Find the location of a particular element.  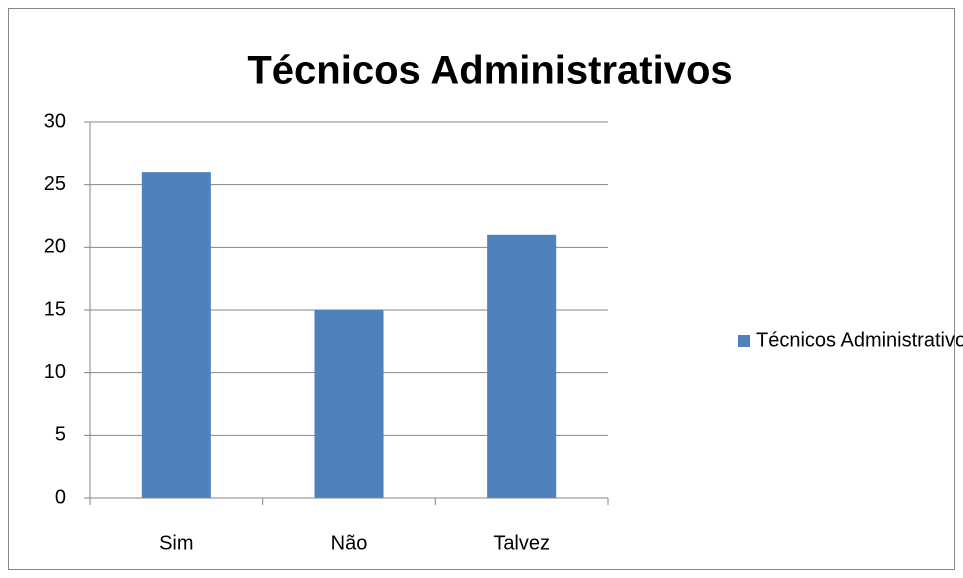

y-tick-label: 20 is located at coordinates (55, 247).